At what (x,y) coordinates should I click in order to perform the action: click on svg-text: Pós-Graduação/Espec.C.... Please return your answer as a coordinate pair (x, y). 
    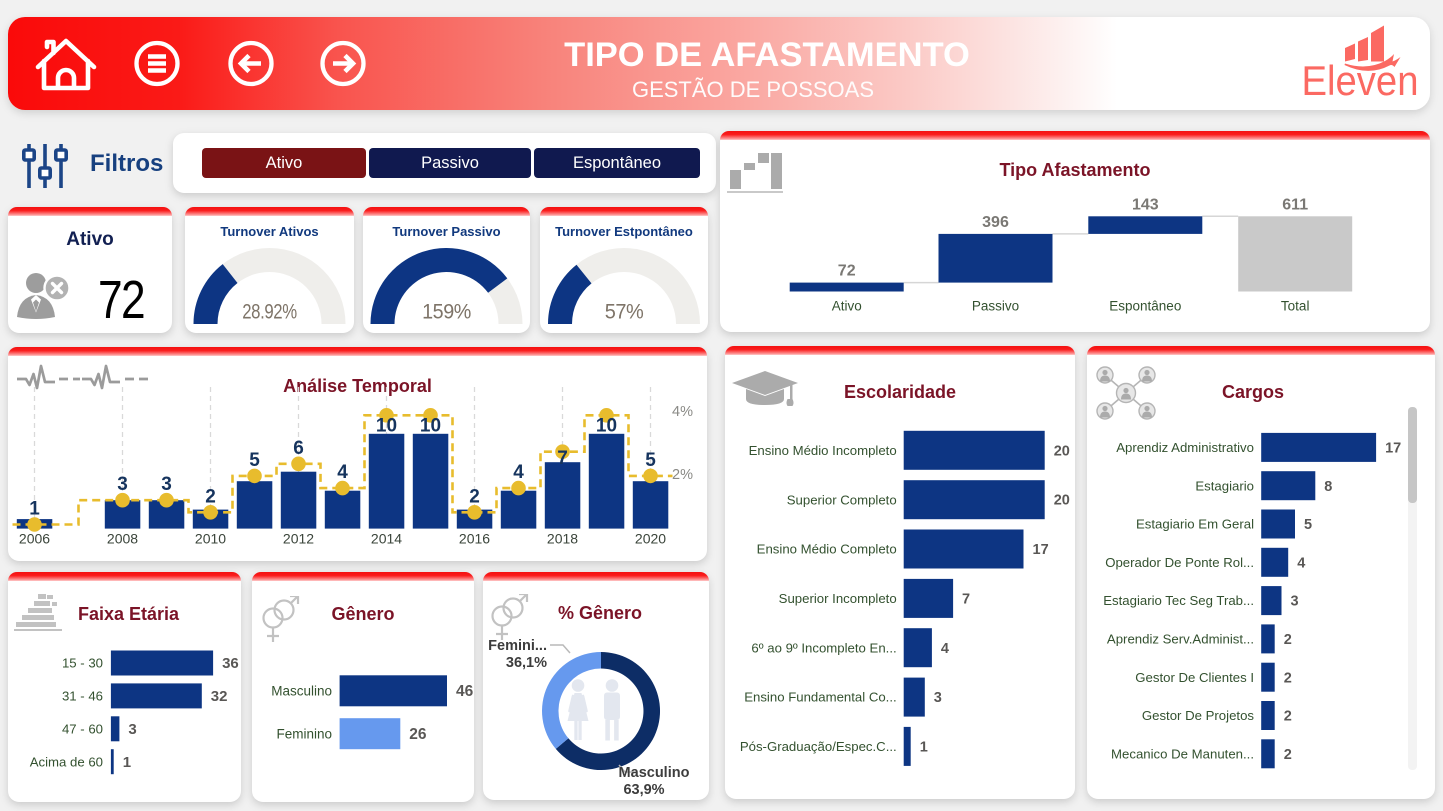
    Looking at the image, I should click on (818, 746).